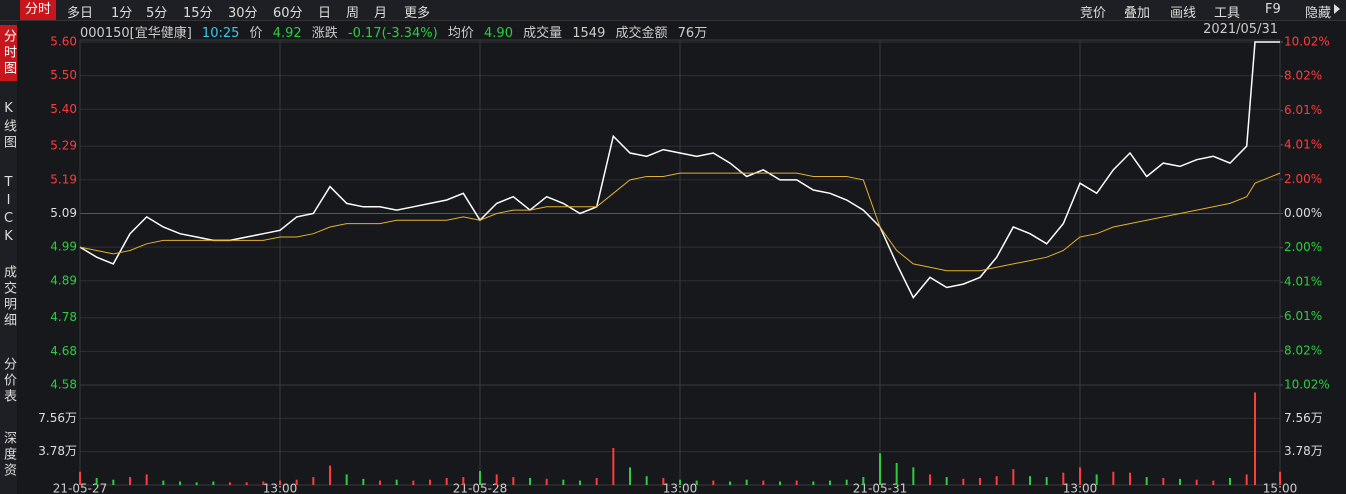  I want to click on side-tab: 分时图, so click(8, 53).